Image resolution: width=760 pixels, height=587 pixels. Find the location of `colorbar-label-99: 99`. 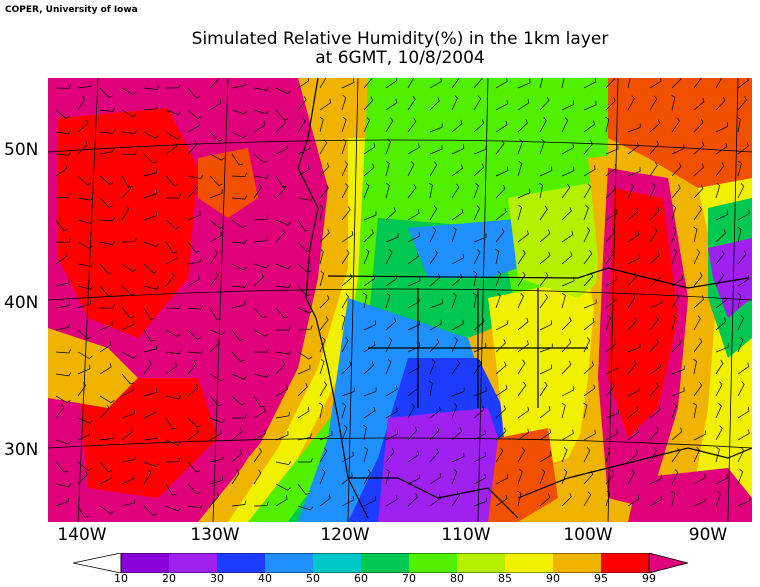

colorbar-label-99: 99 is located at coordinates (649, 578).